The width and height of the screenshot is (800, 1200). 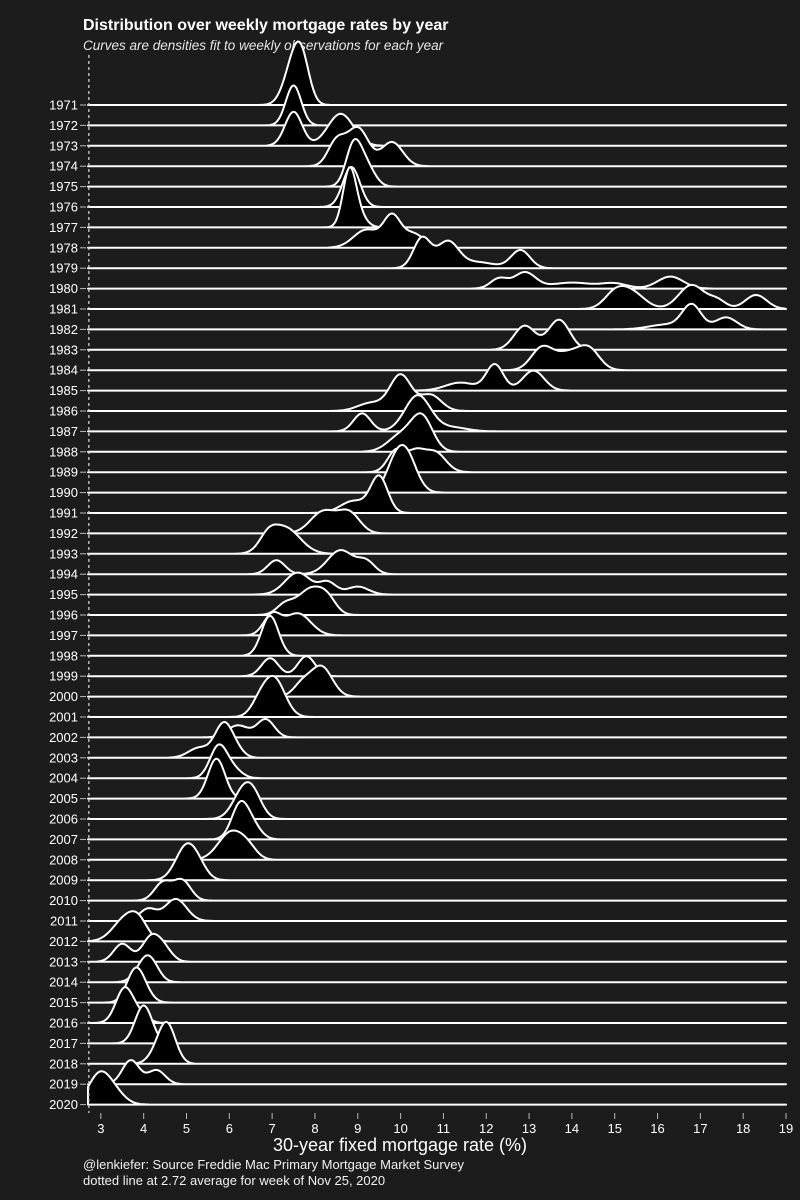 What do you see at coordinates (63, 676) in the screenshot?
I see `year-label-1999: 1999` at bounding box center [63, 676].